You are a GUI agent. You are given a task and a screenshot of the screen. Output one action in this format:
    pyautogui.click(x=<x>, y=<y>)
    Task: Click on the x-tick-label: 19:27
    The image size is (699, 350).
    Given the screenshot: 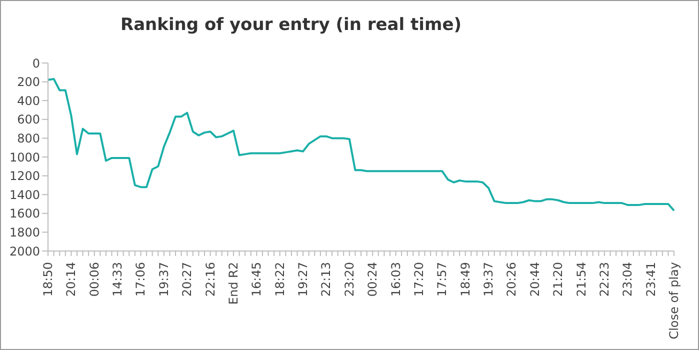 What is the action you would take?
    pyautogui.click(x=303, y=279)
    